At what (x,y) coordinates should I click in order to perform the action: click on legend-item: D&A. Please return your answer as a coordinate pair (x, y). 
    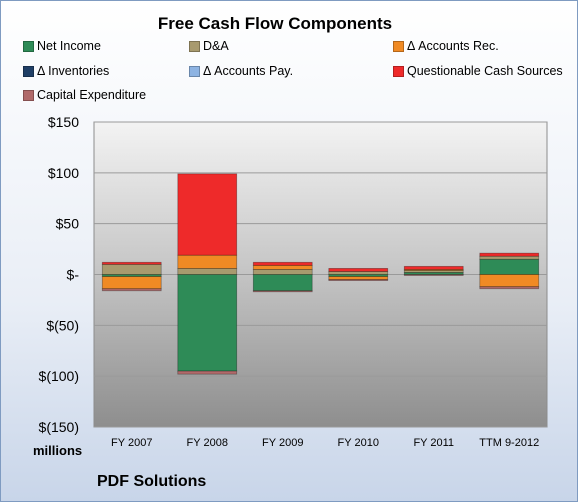
    Looking at the image, I should click on (209, 46).